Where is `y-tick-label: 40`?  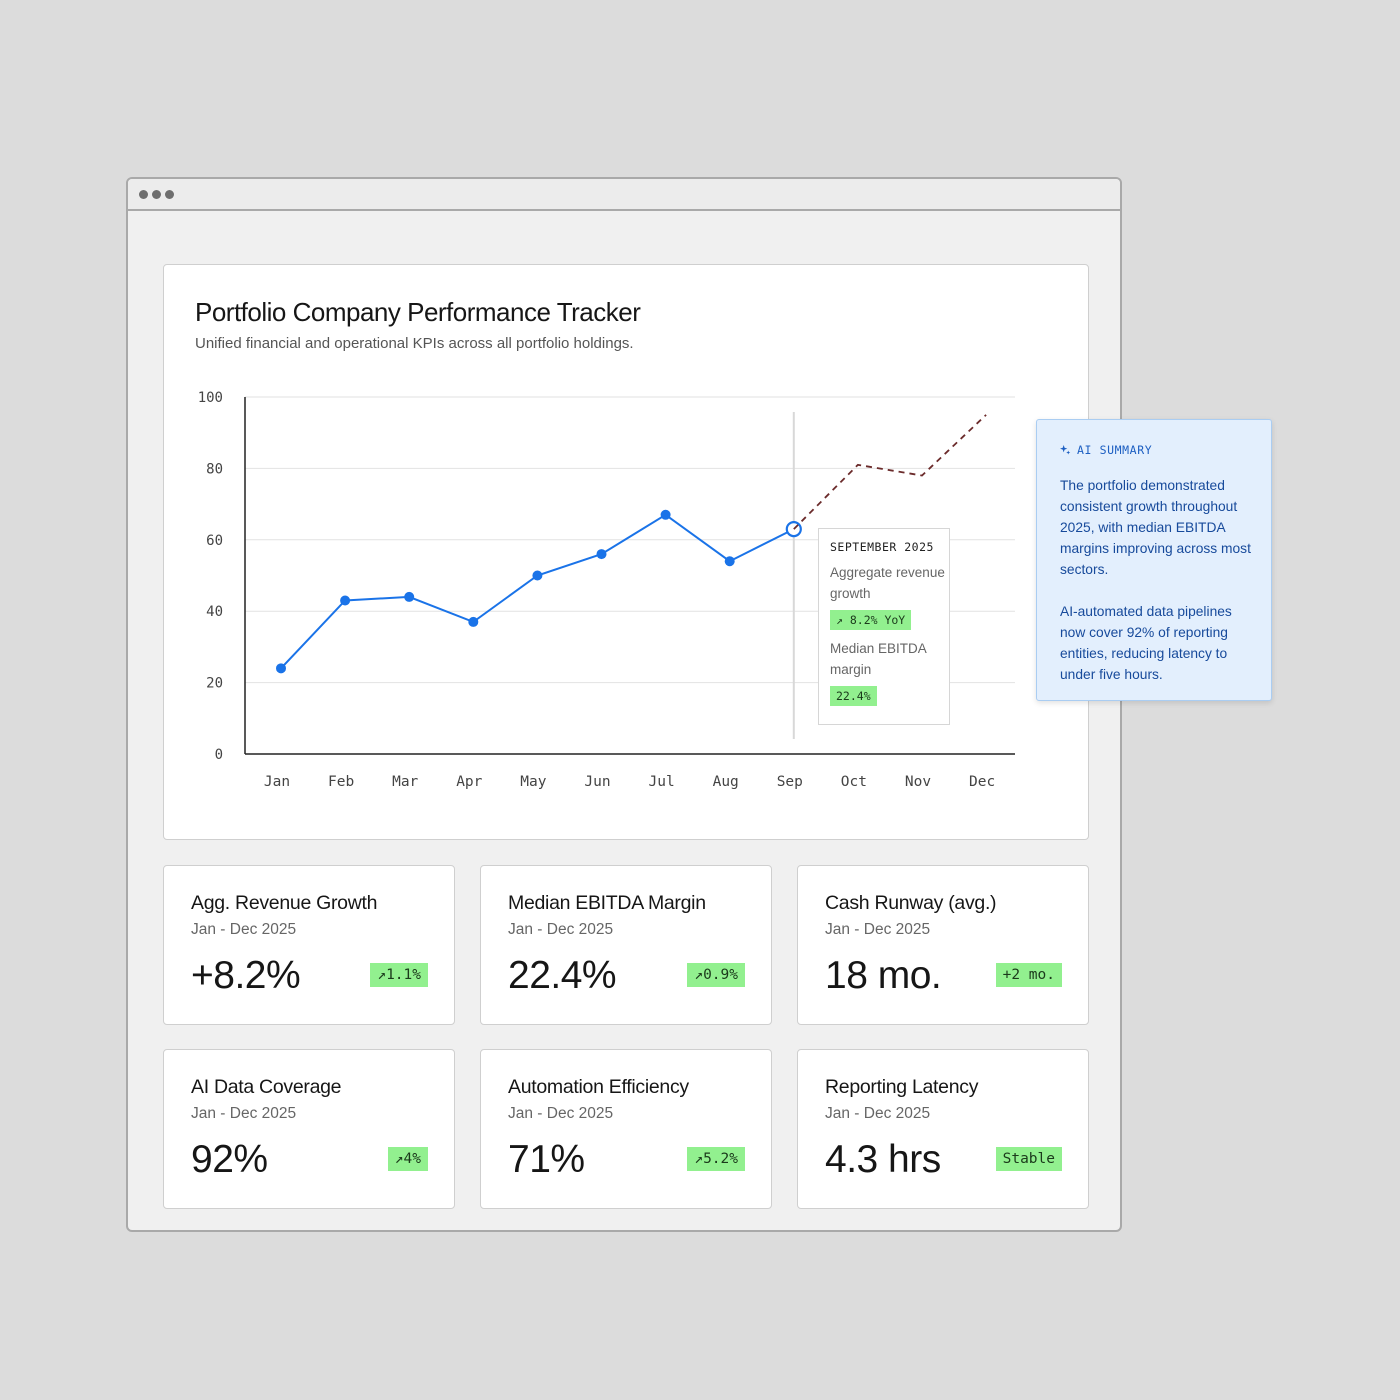
y-tick-label: 40 is located at coordinates (214, 612).